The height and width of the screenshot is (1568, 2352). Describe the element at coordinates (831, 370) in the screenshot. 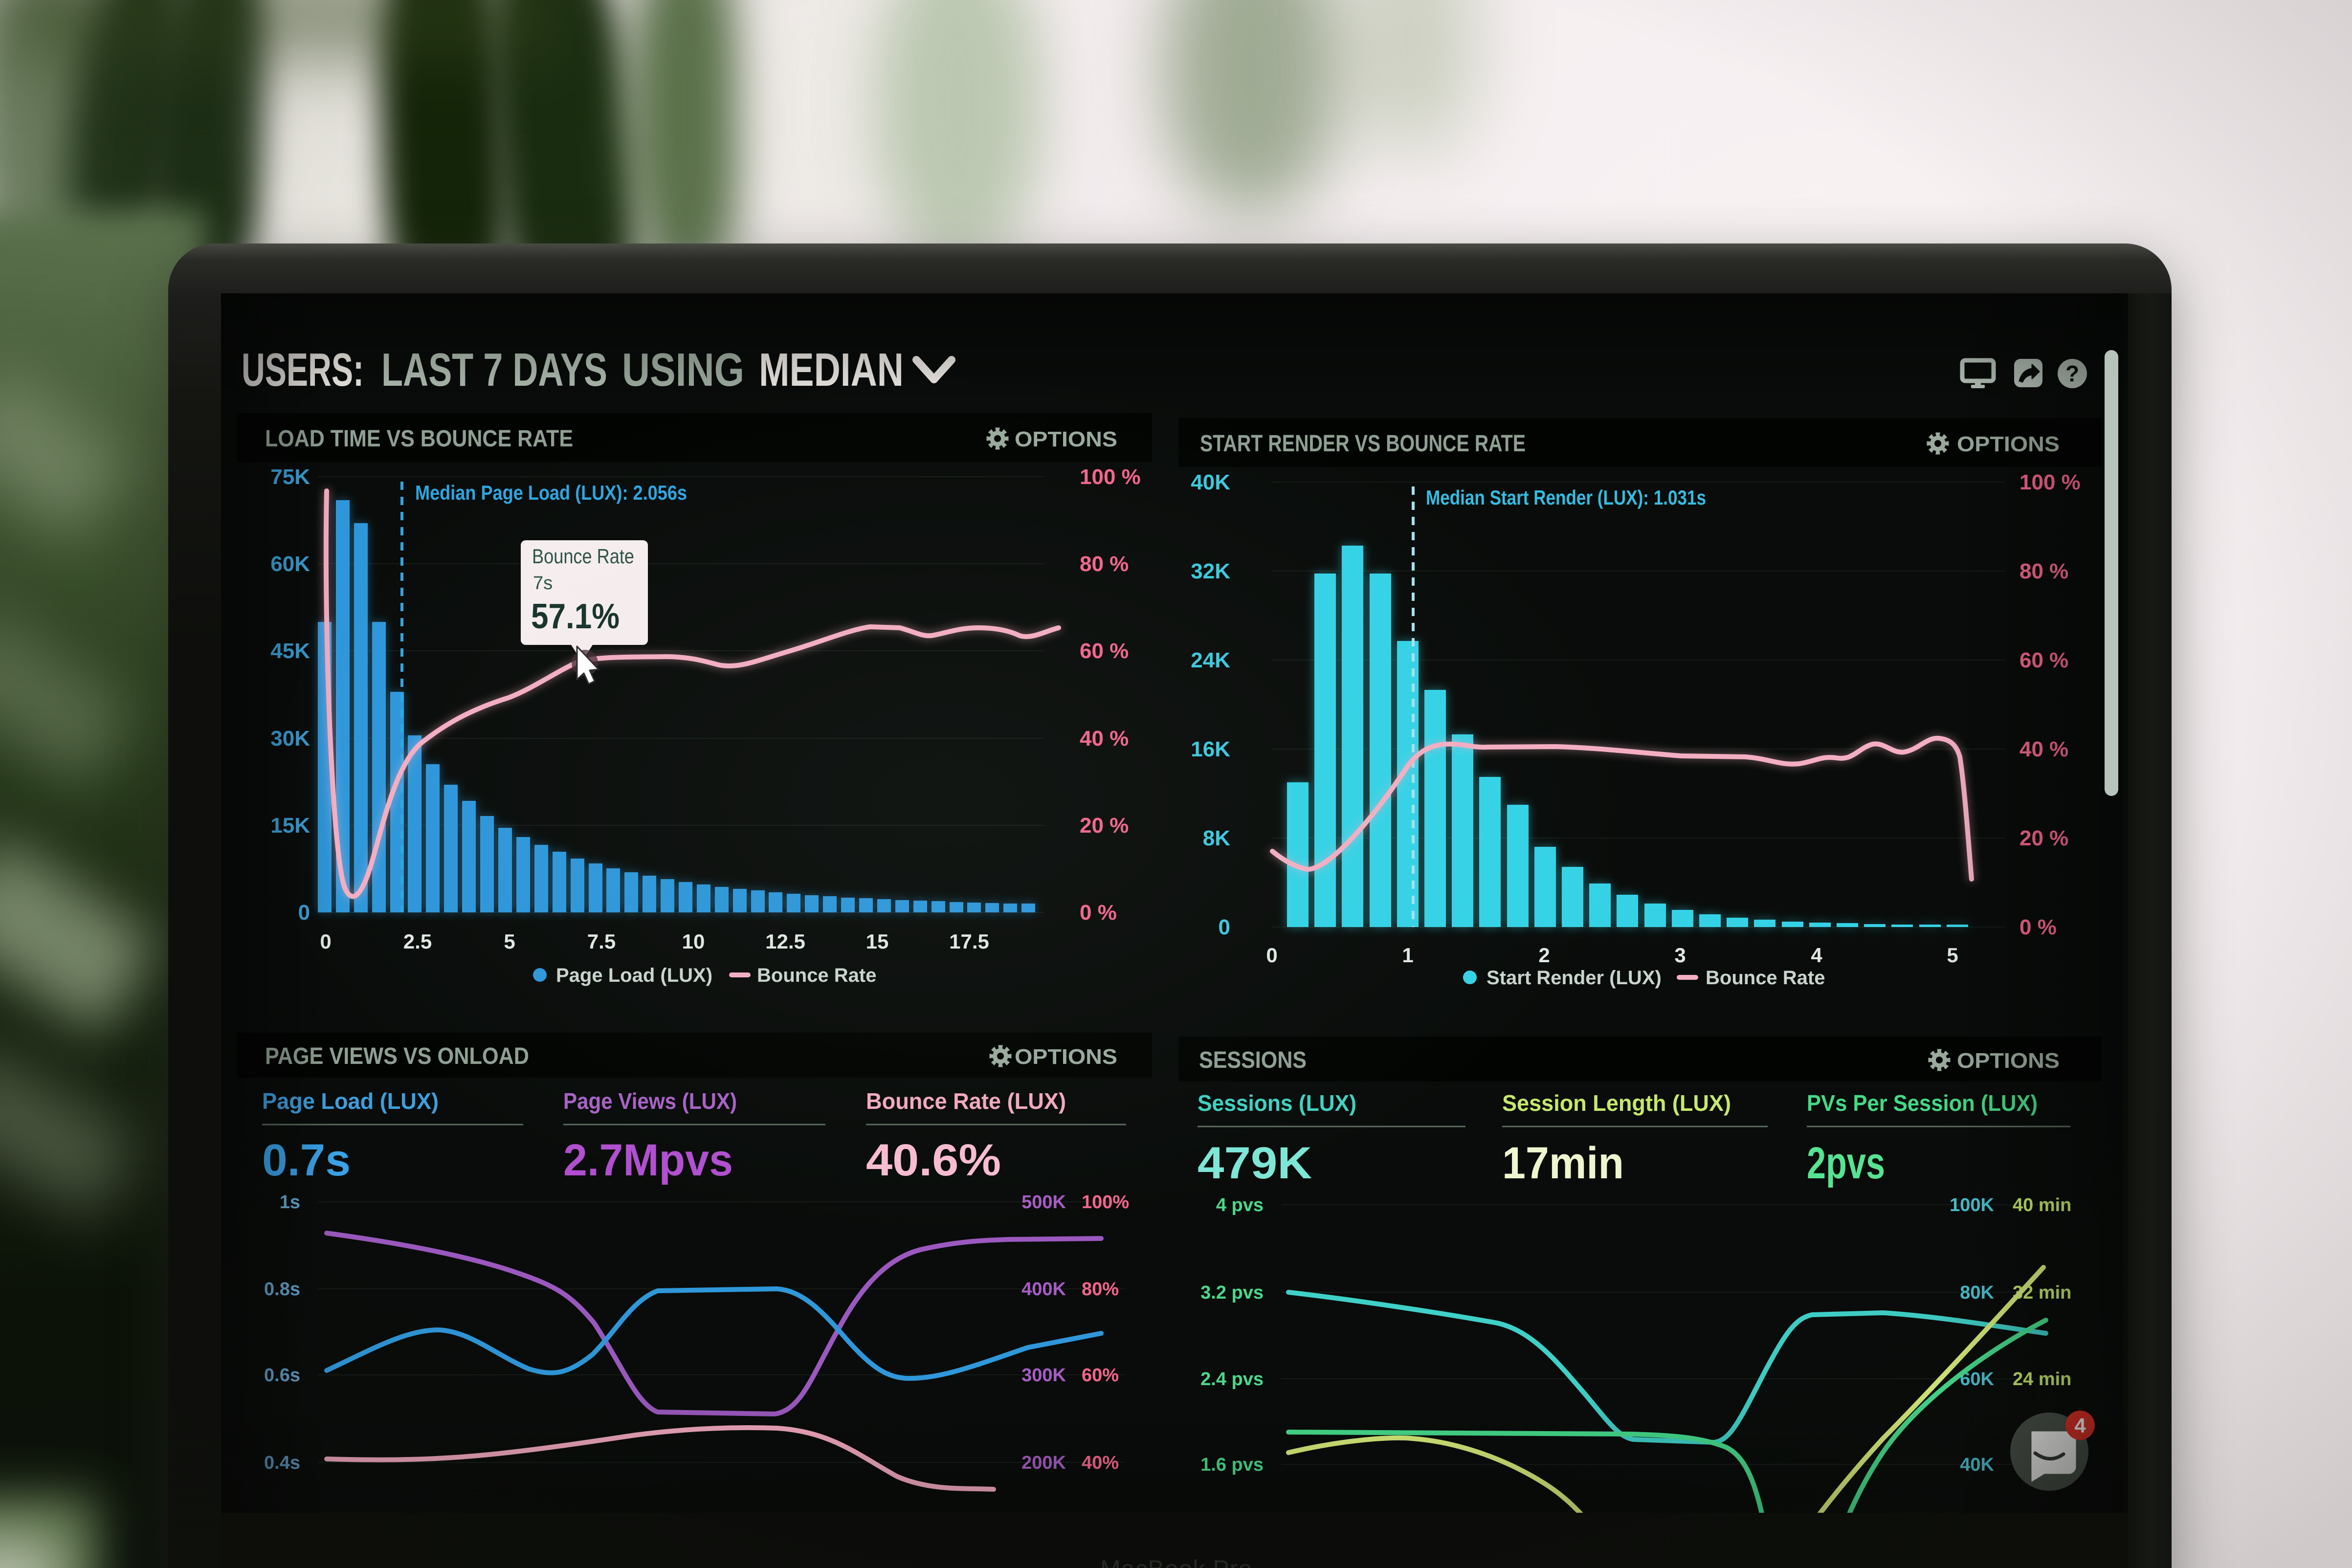

I see `svg-text: MEDIAN` at that location.